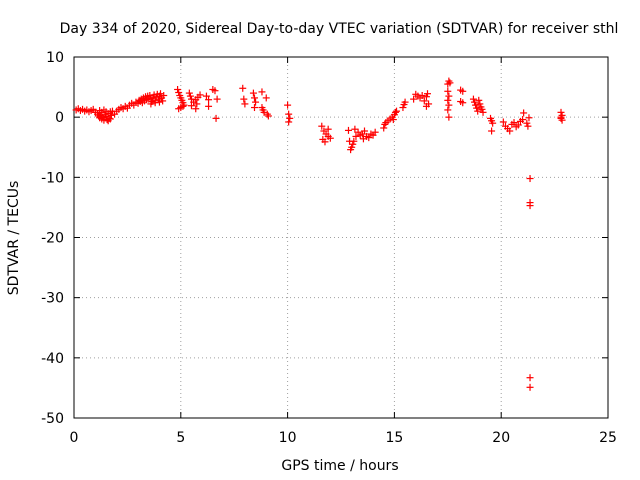 The height and width of the screenshot is (480, 640). What do you see at coordinates (74, 438) in the screenshot?
I see `x-tick-label: 0` at bounding box center [74, 438].